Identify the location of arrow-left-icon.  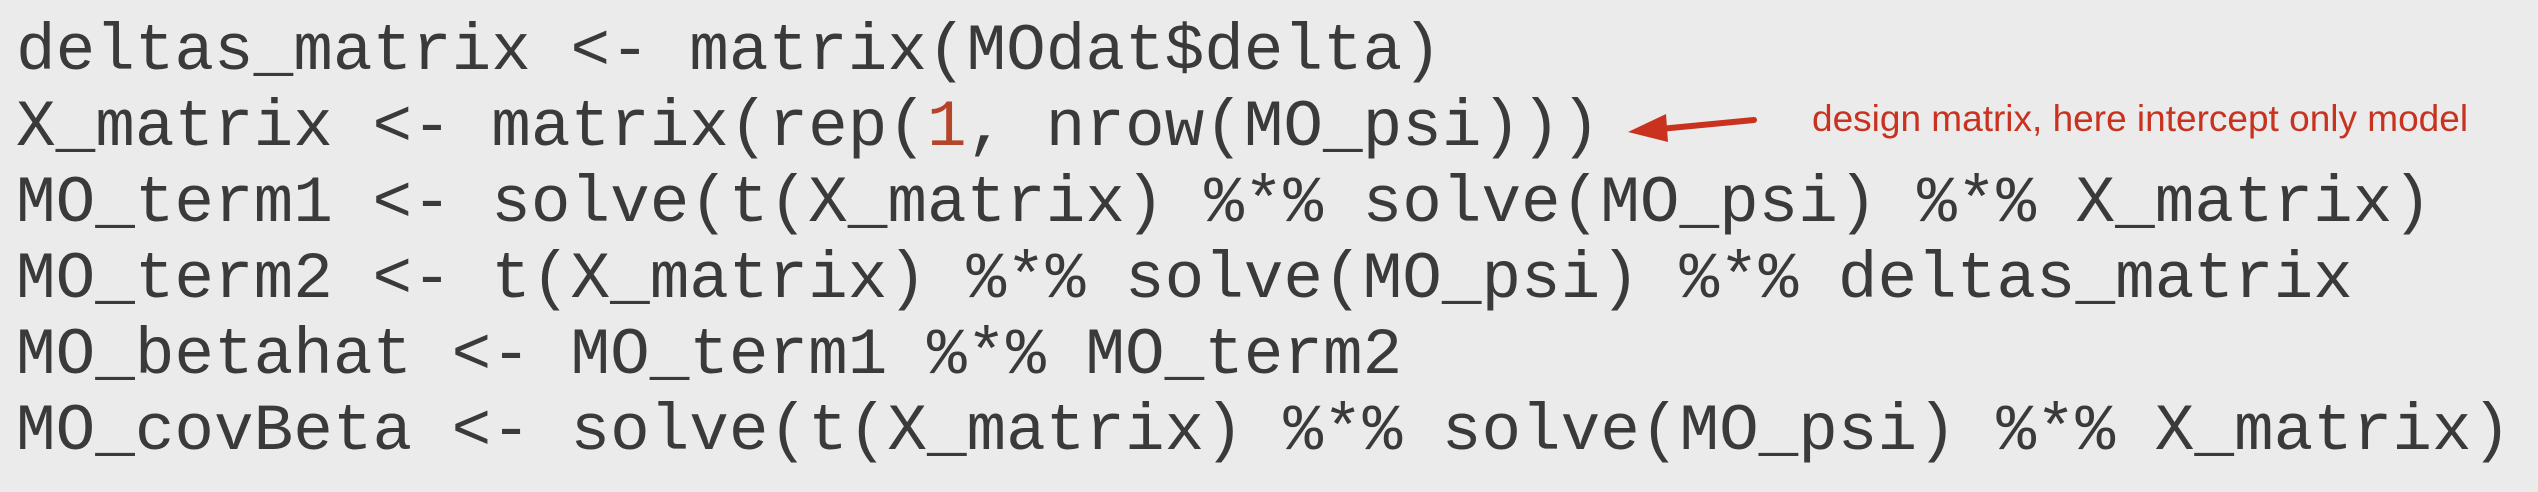
(1692, 128).